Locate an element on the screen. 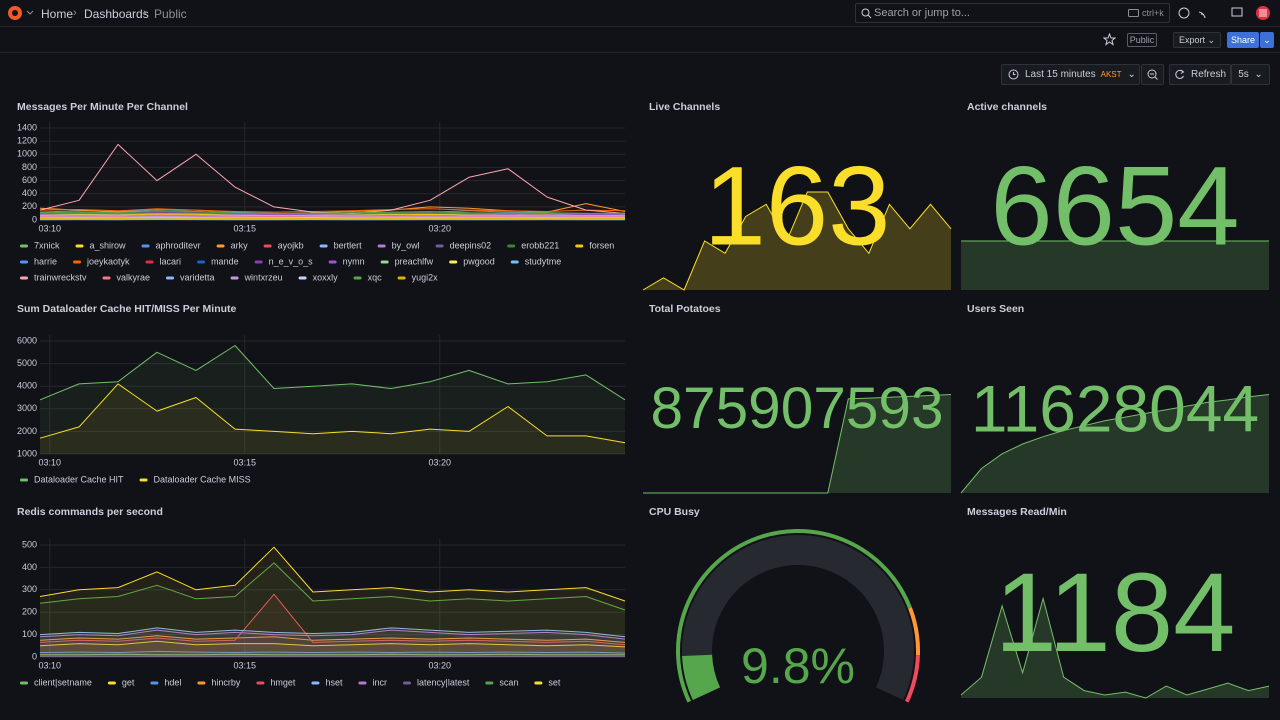  legend-label: nymn is located at coordinates (354, 261).